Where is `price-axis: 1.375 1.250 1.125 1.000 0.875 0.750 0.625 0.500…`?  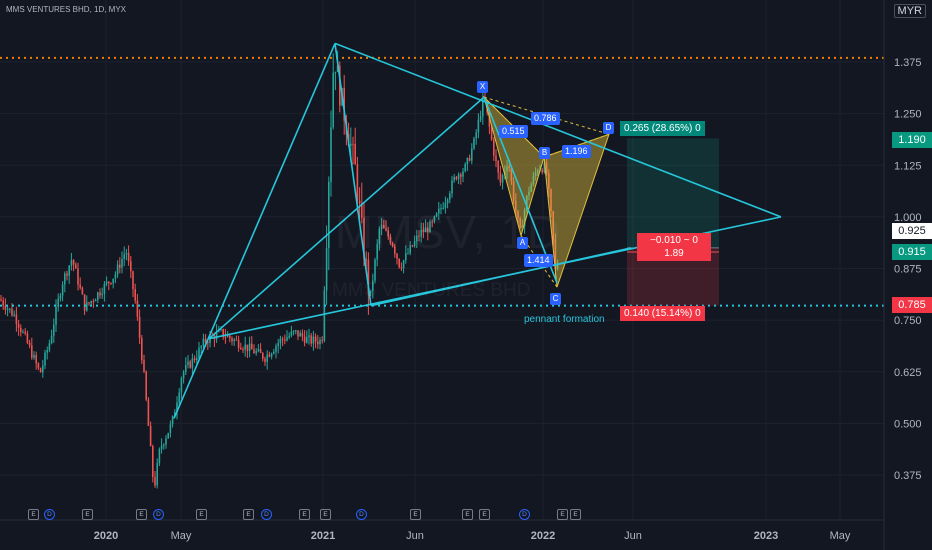 price-axis: 1.375 1.250 1.125 1.000 0.875 0.750 0.625 0.500… is located at coordinates (902, 275).